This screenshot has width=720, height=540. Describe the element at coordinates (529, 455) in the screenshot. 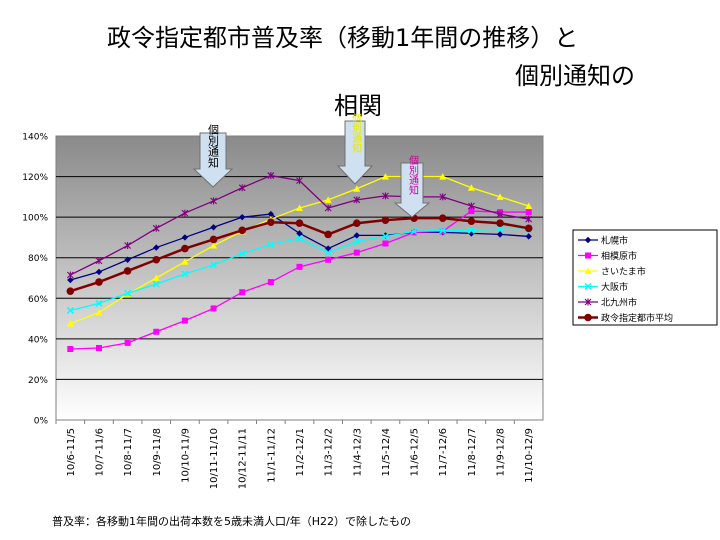

I see `x-tick-label: 11/10-12/9` at that location.